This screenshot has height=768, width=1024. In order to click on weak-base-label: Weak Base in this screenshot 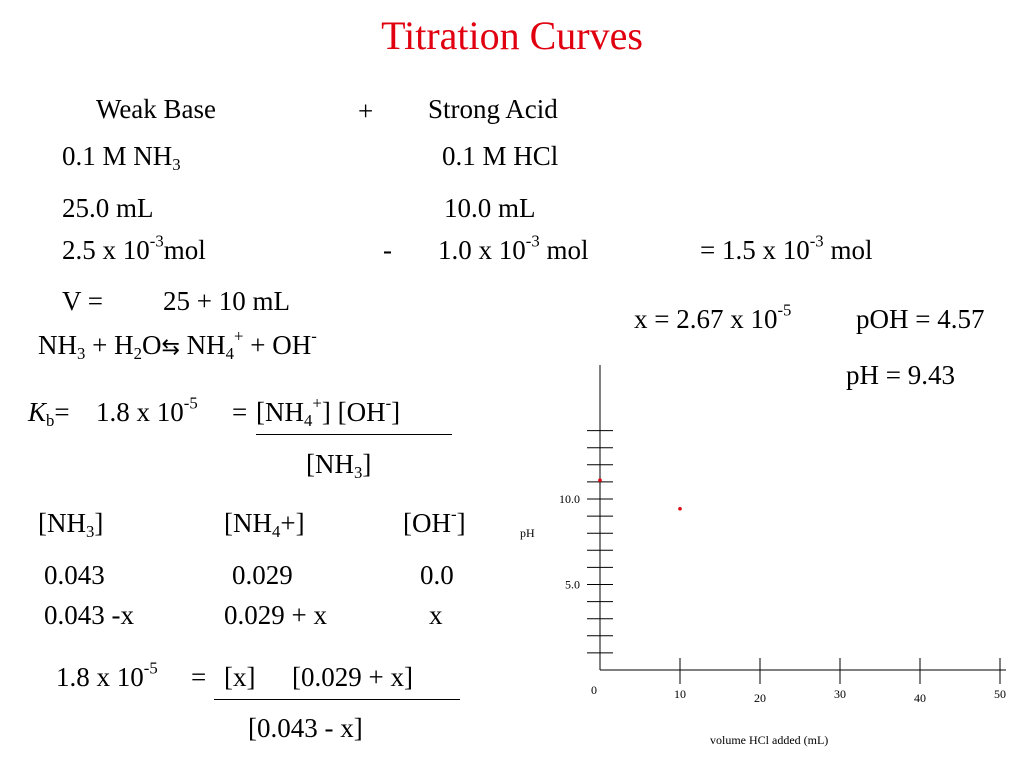, I will do `click(156, 109)`.